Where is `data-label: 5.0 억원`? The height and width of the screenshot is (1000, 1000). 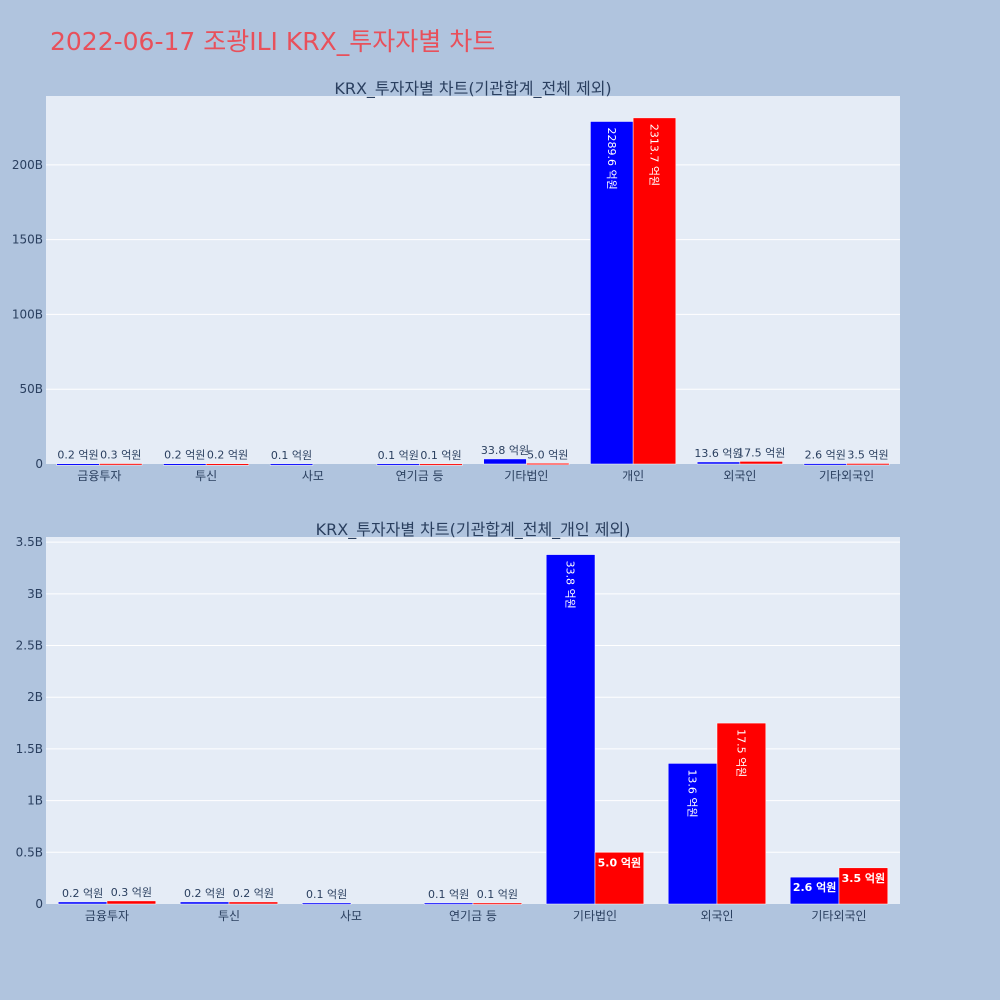
data-label: 5.0 억원 is located at coordinates (620, 862).